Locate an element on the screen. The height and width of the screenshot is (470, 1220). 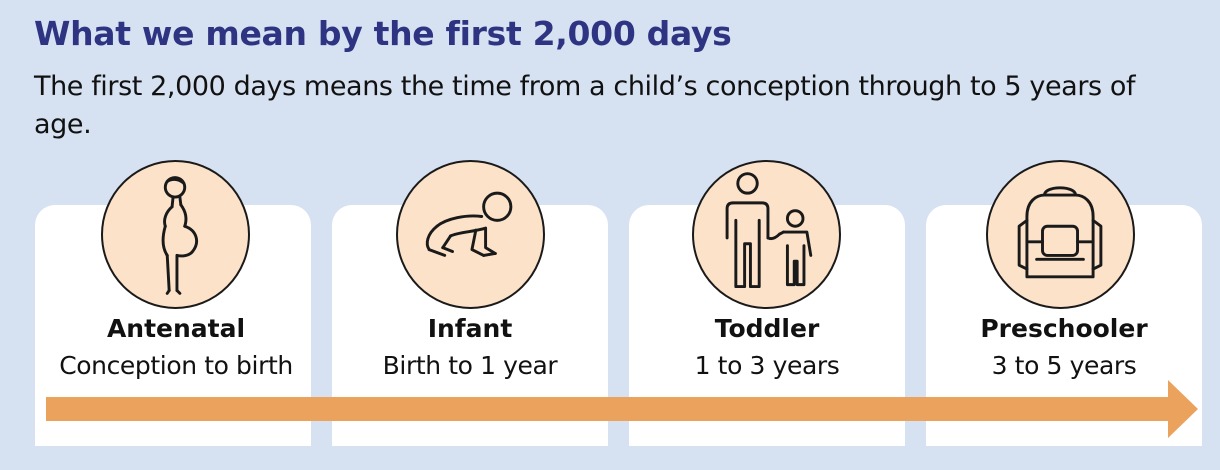
stage-range-infant: Birth to 1 year is located at coordinates (470, 365).